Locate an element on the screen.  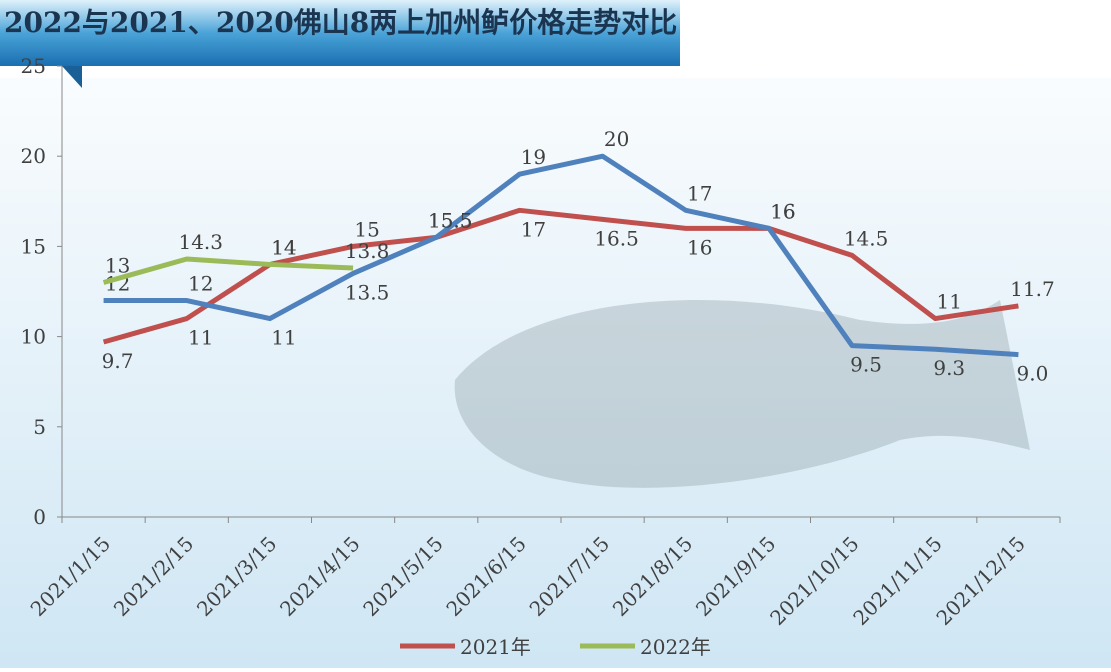
data-label: 13 is located at coordinates (117, 265).